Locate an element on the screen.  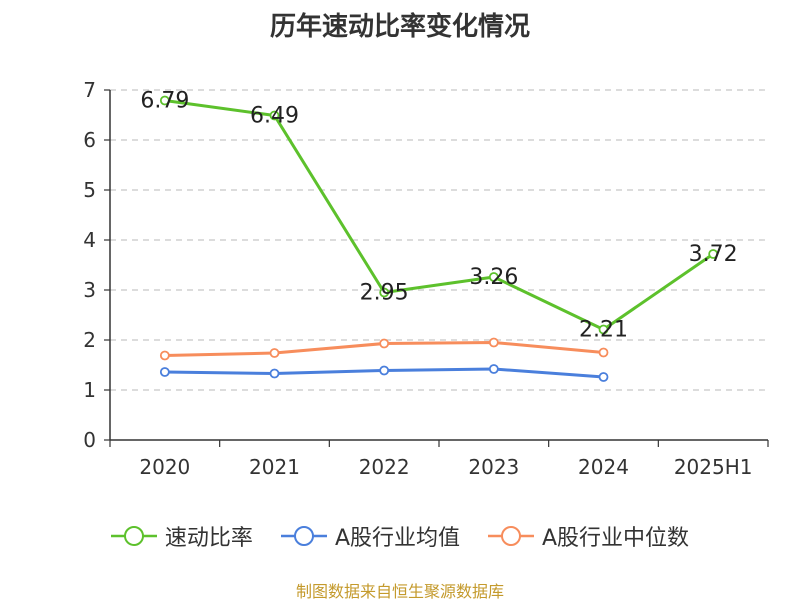
y-tick-label-0: 0 is located at coordinates (89, 440).